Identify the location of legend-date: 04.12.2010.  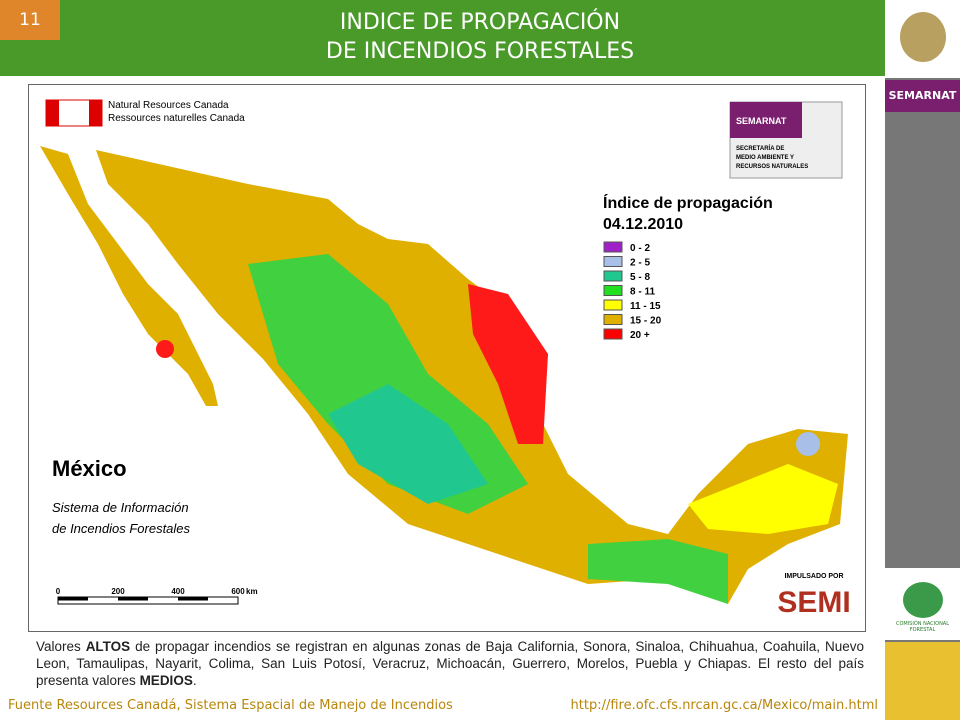
(643, 224).